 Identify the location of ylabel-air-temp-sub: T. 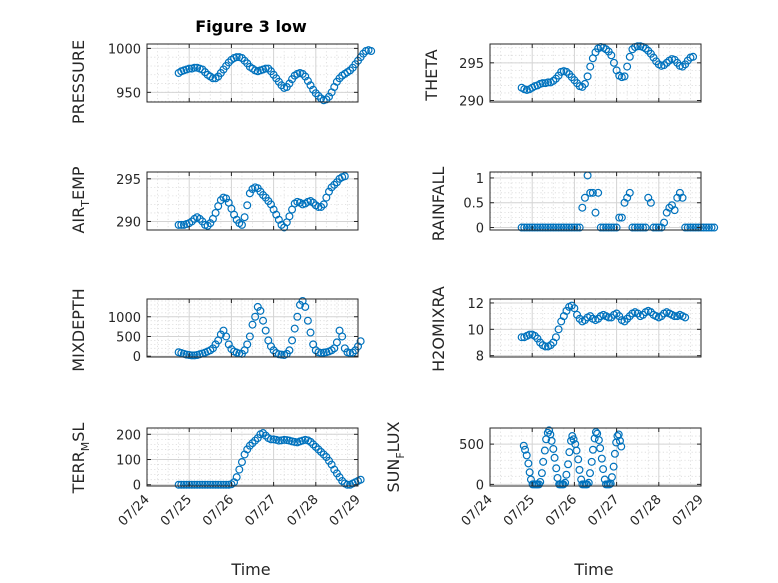
(85, 204).